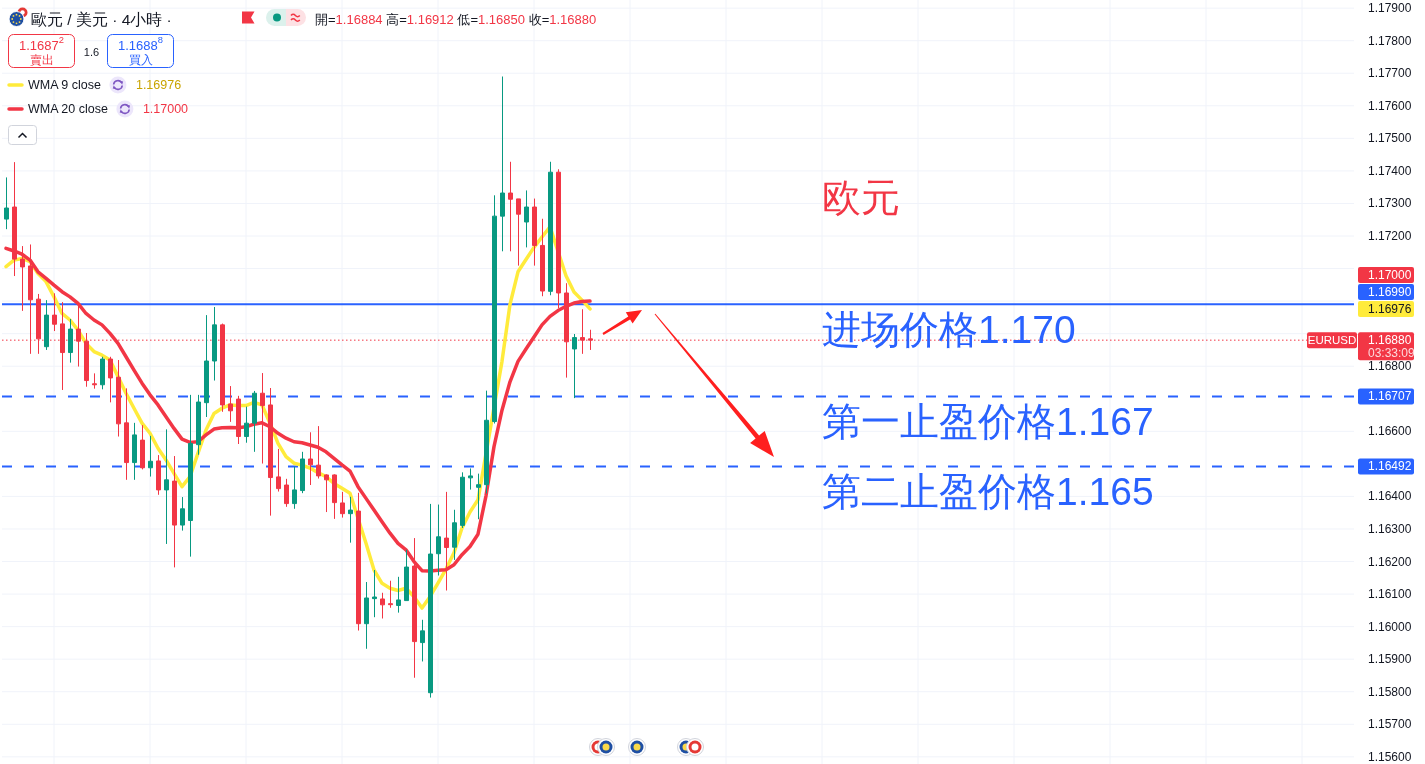  What do you see at coordinates (1390, 496) in the screenshot?
I see `y-tick-label: 1.16400` at bounding box center [1390, 496].